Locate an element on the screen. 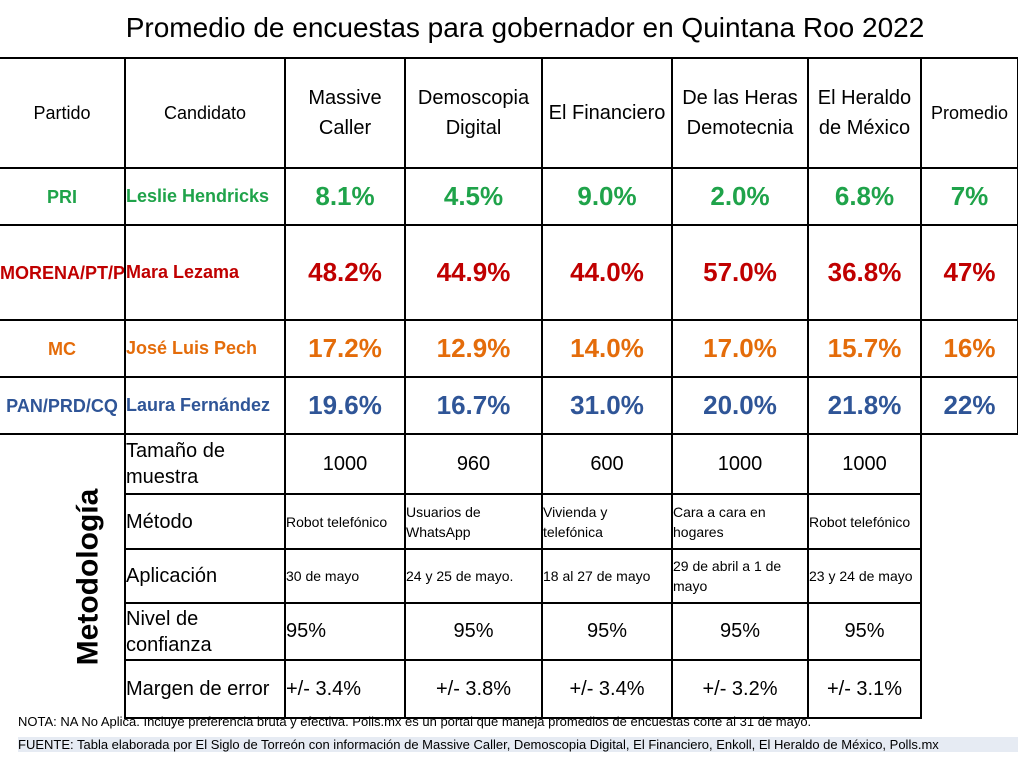  poll-value: 36.8% is located at coordinates (864, 272).